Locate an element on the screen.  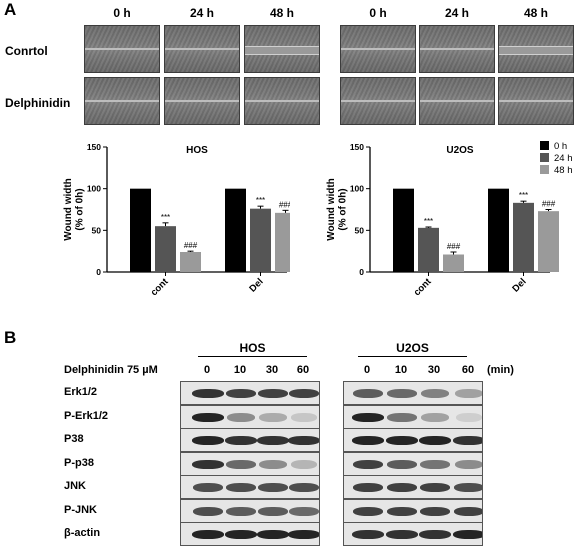
micrograph-u2os-control-0h is located at coordinates (378, 49).